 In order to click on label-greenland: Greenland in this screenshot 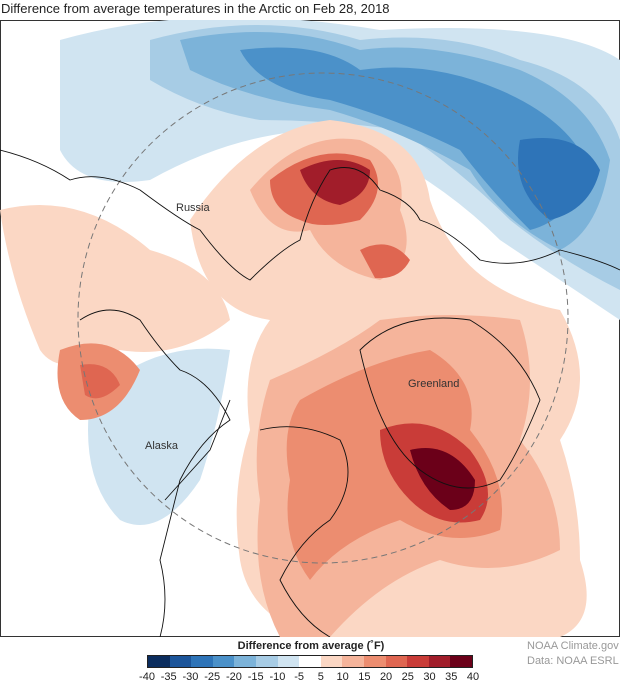, I will do `click(434, 384)`.